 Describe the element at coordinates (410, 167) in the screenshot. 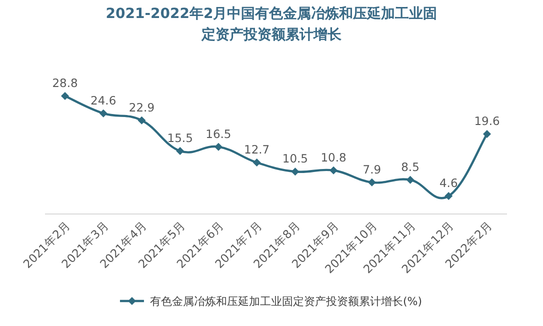

I see `data-label: 8.5` at that location.